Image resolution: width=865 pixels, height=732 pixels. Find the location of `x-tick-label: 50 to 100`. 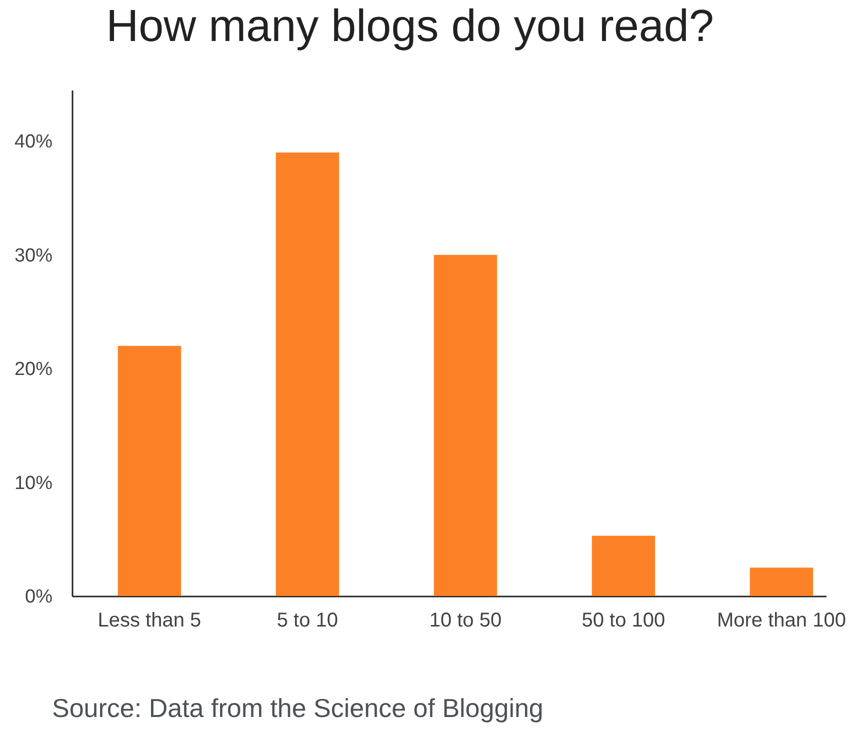

x-tick-label: 50 to 100 is located at coordinates (624, 621).